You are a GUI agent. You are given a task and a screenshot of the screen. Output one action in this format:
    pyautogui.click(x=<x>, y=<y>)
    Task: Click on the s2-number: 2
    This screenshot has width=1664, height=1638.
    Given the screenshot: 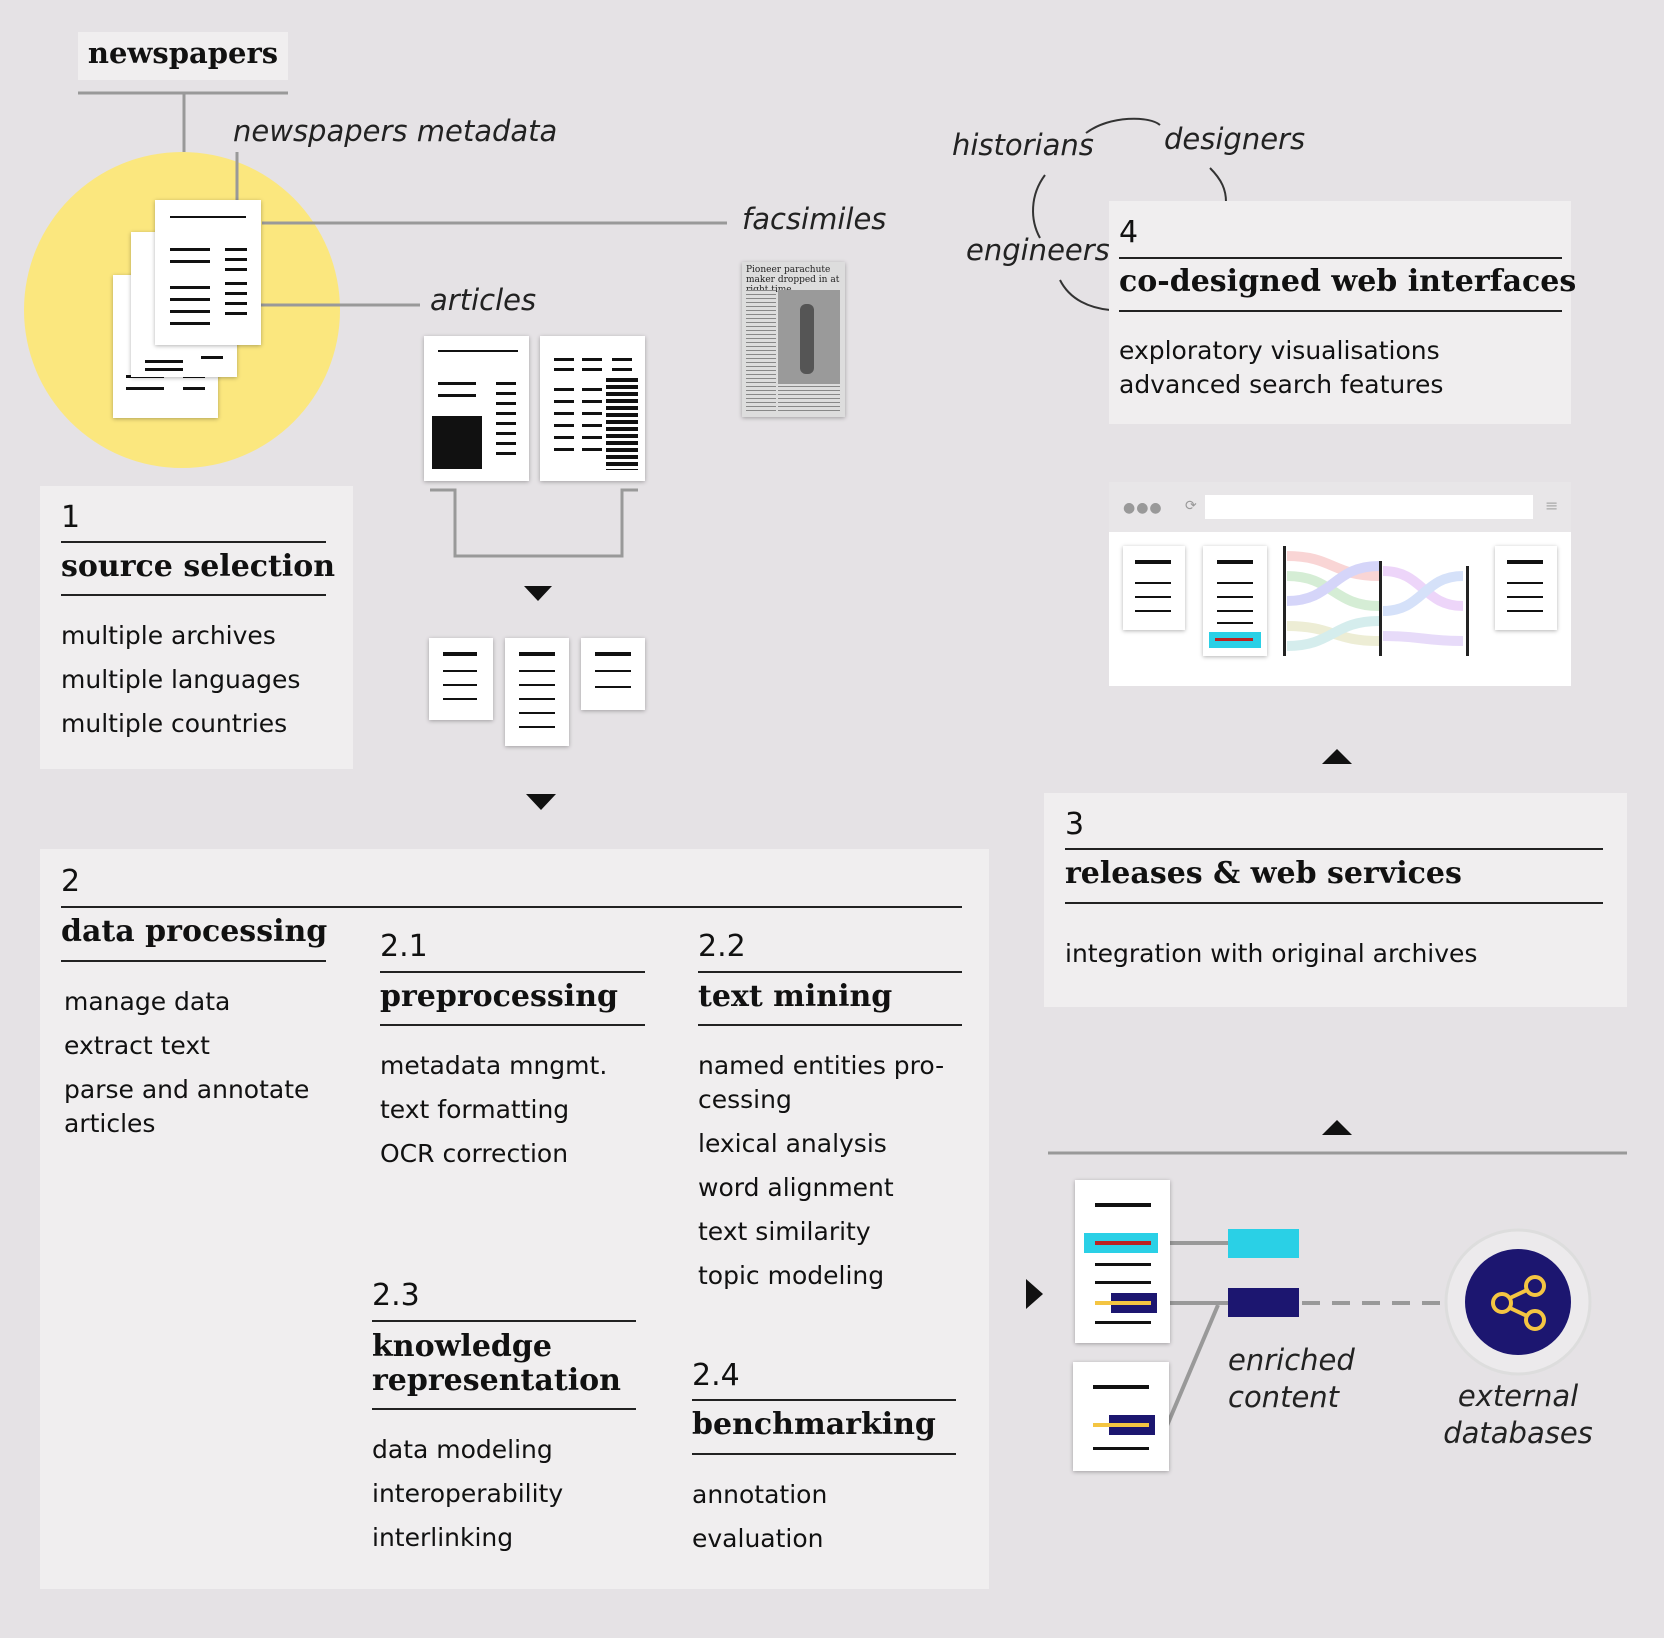 What is the action you would take?
    pyautogui.click(x=71, y=881)
    